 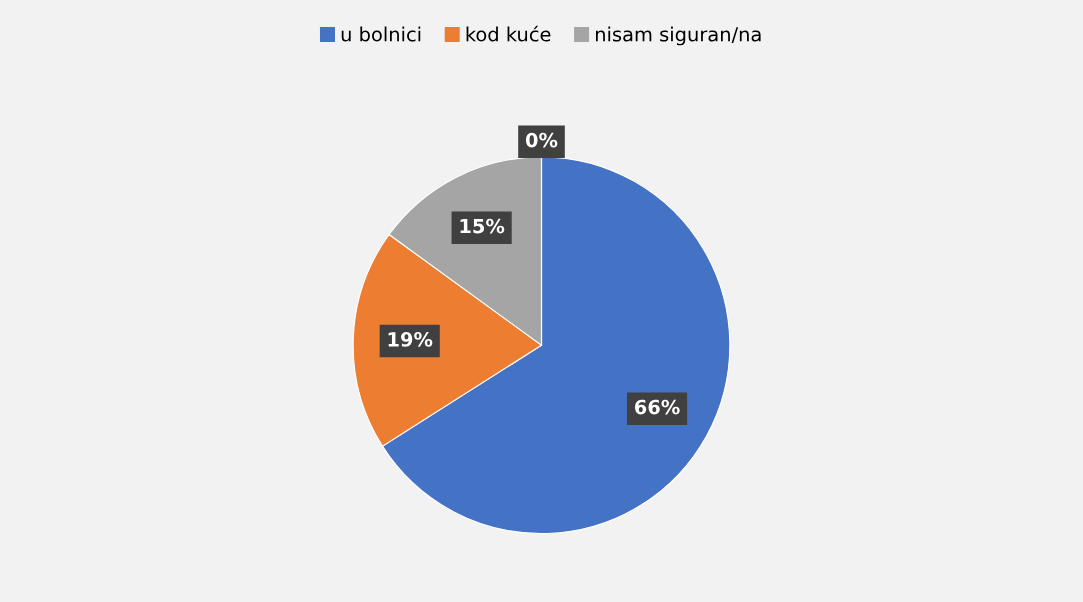 What do you see at coordinates (678, 36) in the screenshot?
I see `legend-label: nisam siguran/na` at bounding box center [678, 36].